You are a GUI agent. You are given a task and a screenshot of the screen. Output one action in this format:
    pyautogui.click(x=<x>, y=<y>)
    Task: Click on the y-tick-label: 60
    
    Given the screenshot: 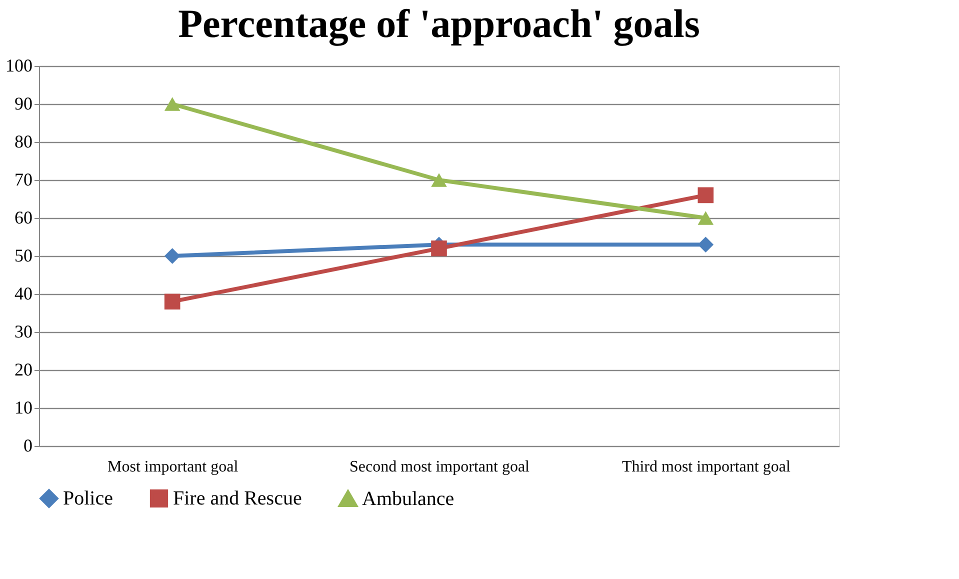 What is the action you would take?
    pyautogui.click(x=23, y=218)
    